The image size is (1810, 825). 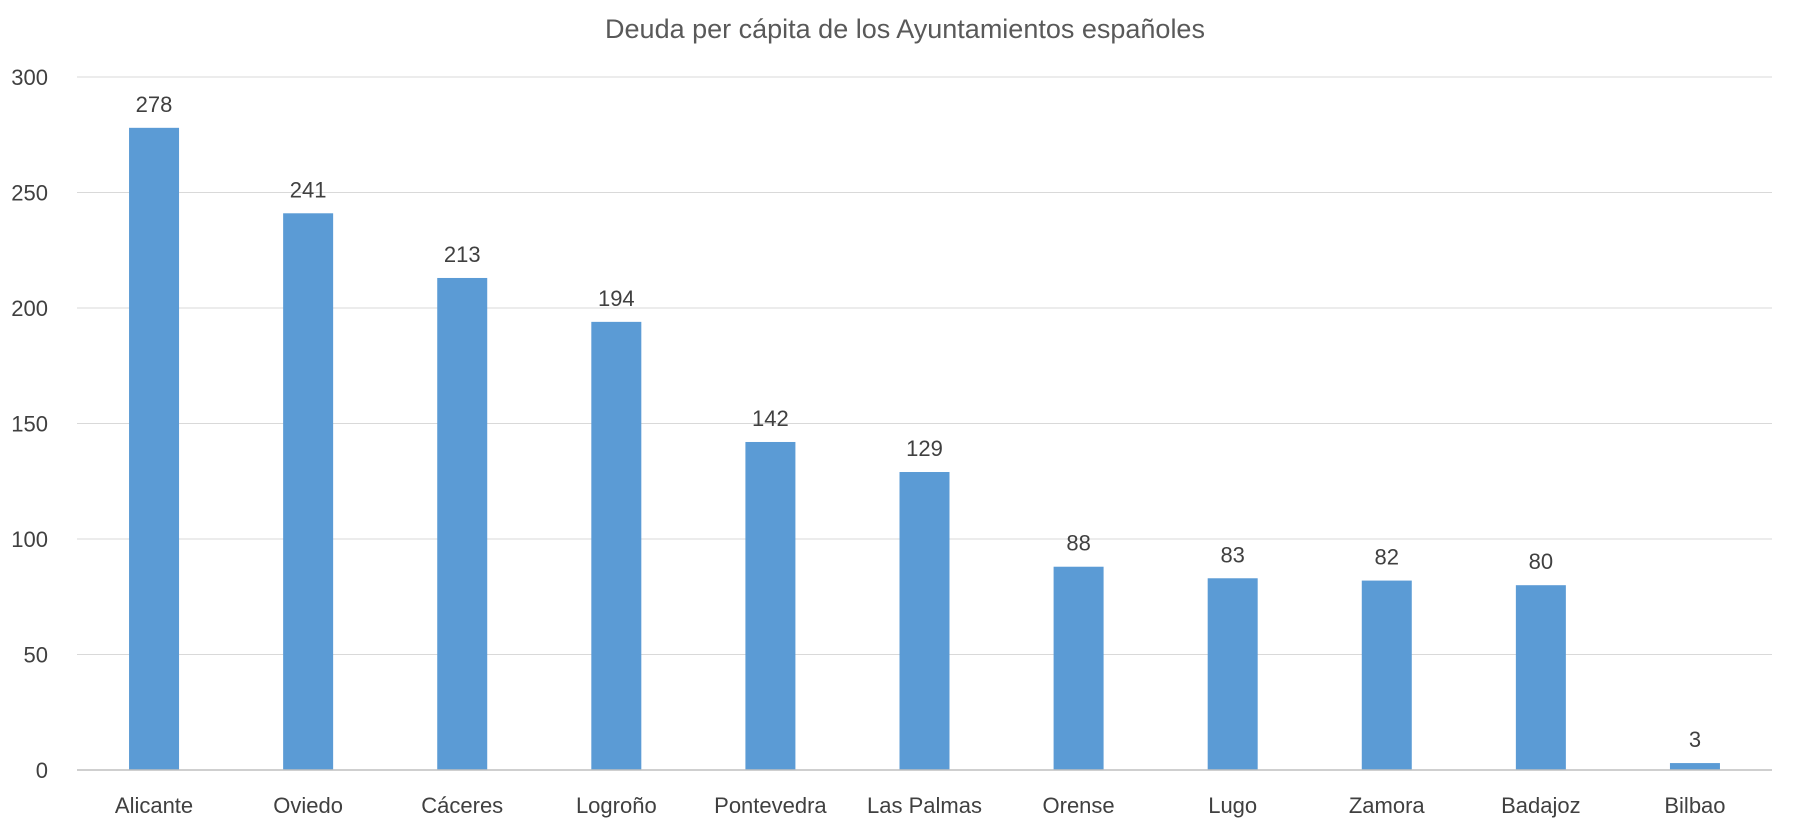 What do you see at coordinates (1232, 554) in the screenshot?
I see `data-label: 83` at bounding box center [1232, 554].